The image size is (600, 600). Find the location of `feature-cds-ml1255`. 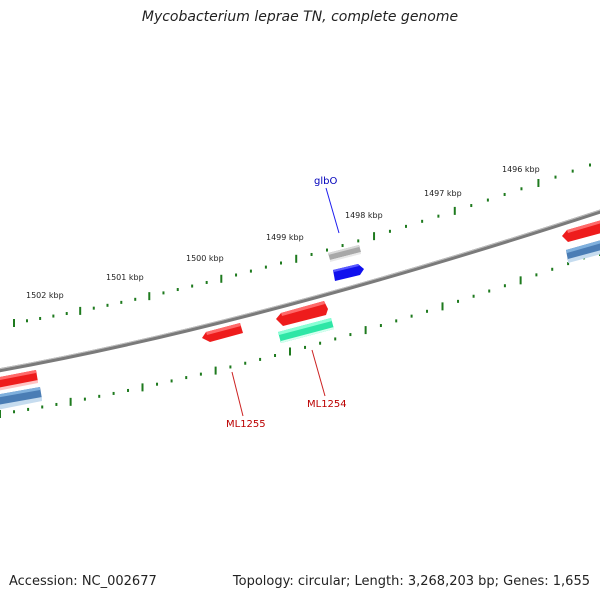

feature-cds-ml1255 is located at coordinates (222, 332).